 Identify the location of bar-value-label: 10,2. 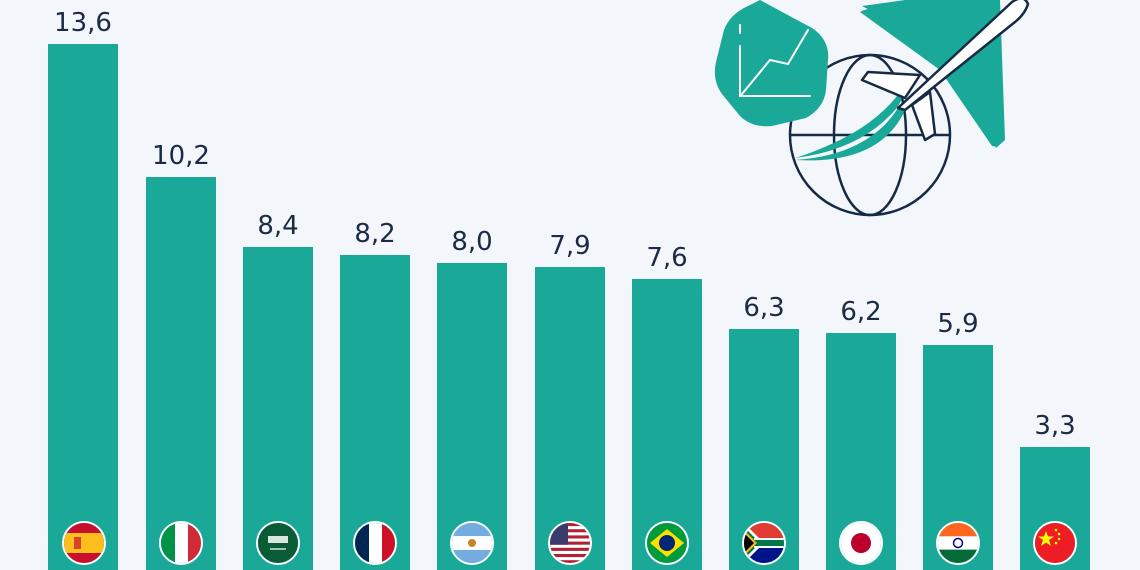
(181, 156).